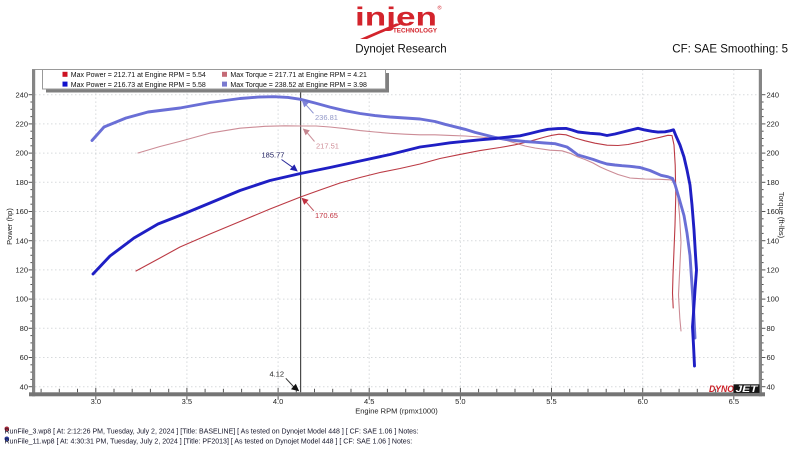  What do you see at coordinates (273, 155) in the screenshot?
I see `svg-text: 185.77` at bounding box center [273, 155].